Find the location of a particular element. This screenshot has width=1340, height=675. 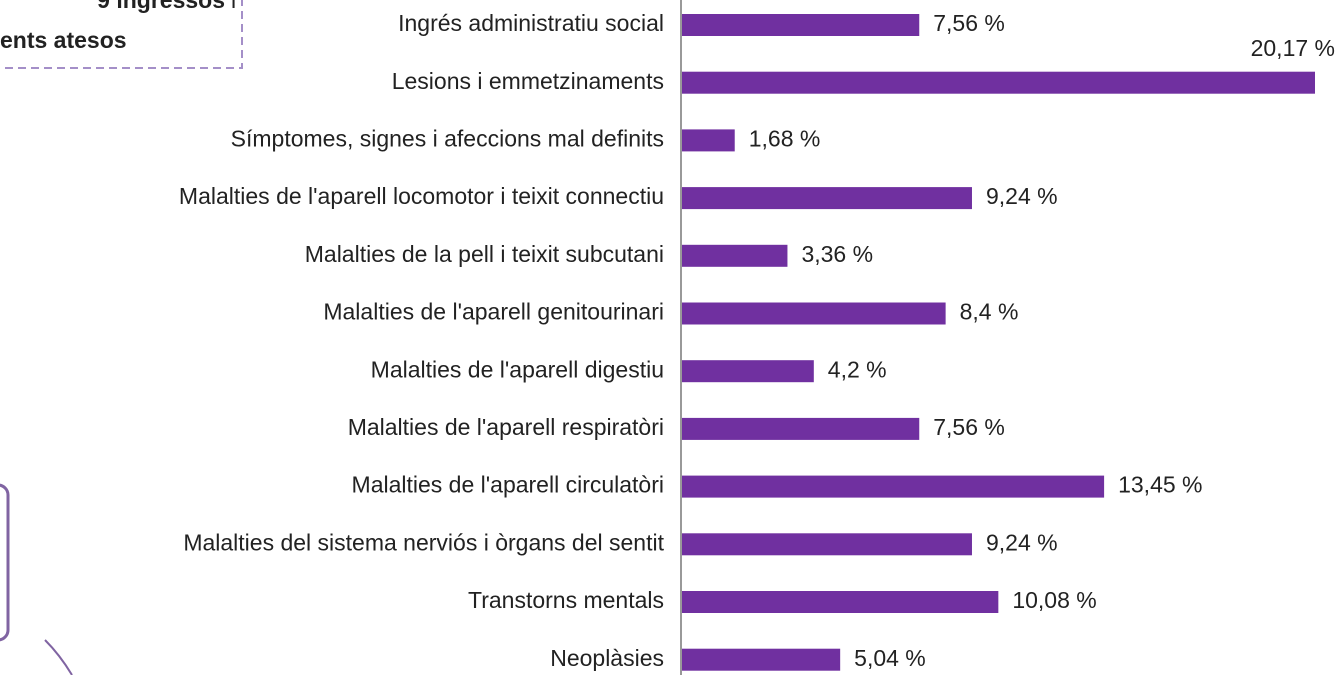

annotation: 9 ingressos is located at coordinates (161, 6).